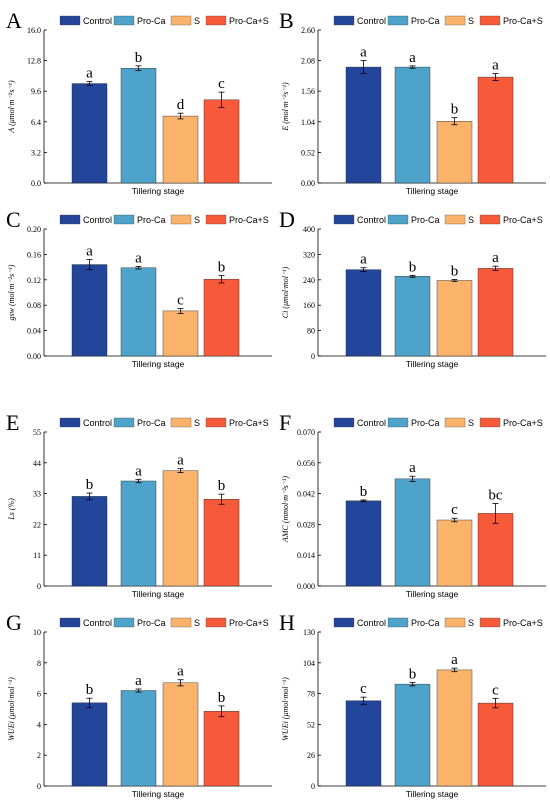  What do you see at coordinates (34, 254) in the screenshot?
I see `y-tick-label: 0.16` at bounding box center [34, 254].